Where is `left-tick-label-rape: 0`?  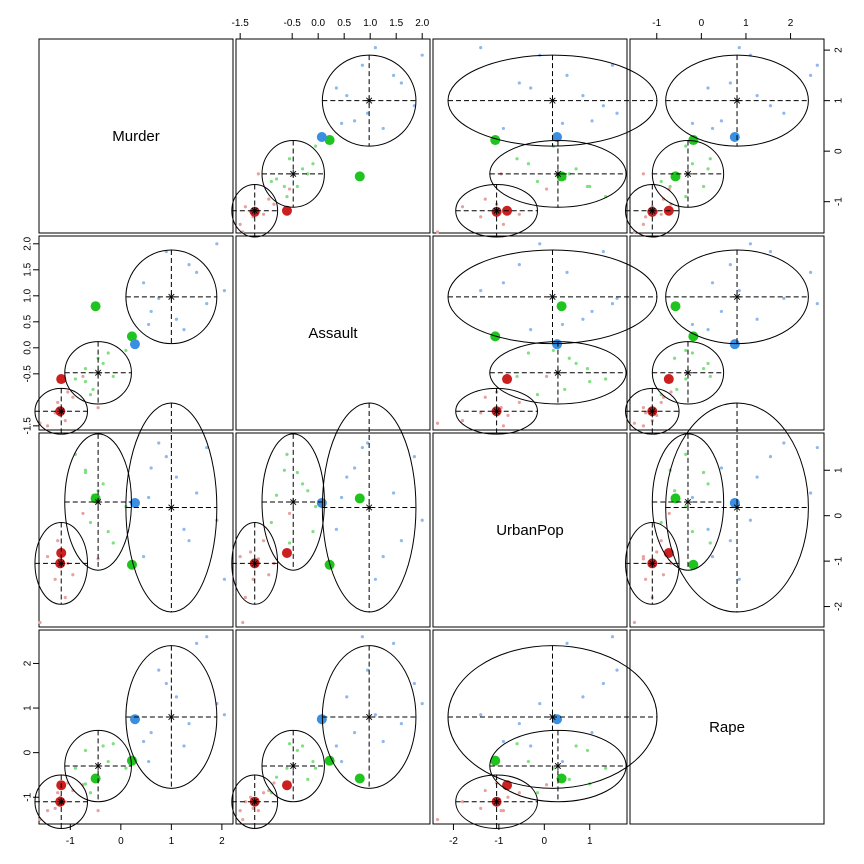
left-tick-label-rape: 0 is located at coordinates (28, 752).